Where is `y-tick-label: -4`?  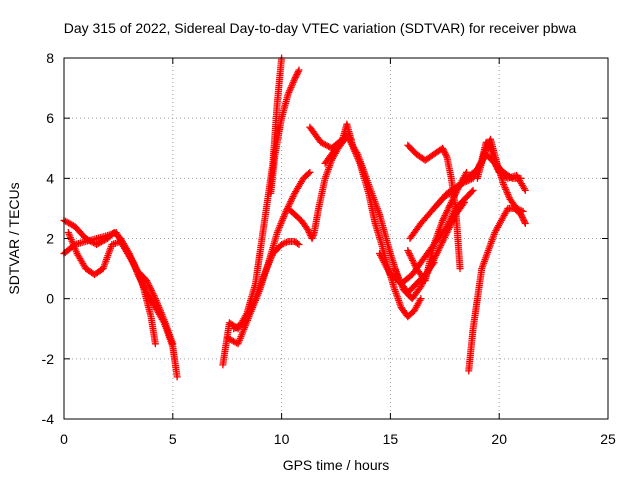 y-tick-label: -4 is located at coordinates (48, 419).